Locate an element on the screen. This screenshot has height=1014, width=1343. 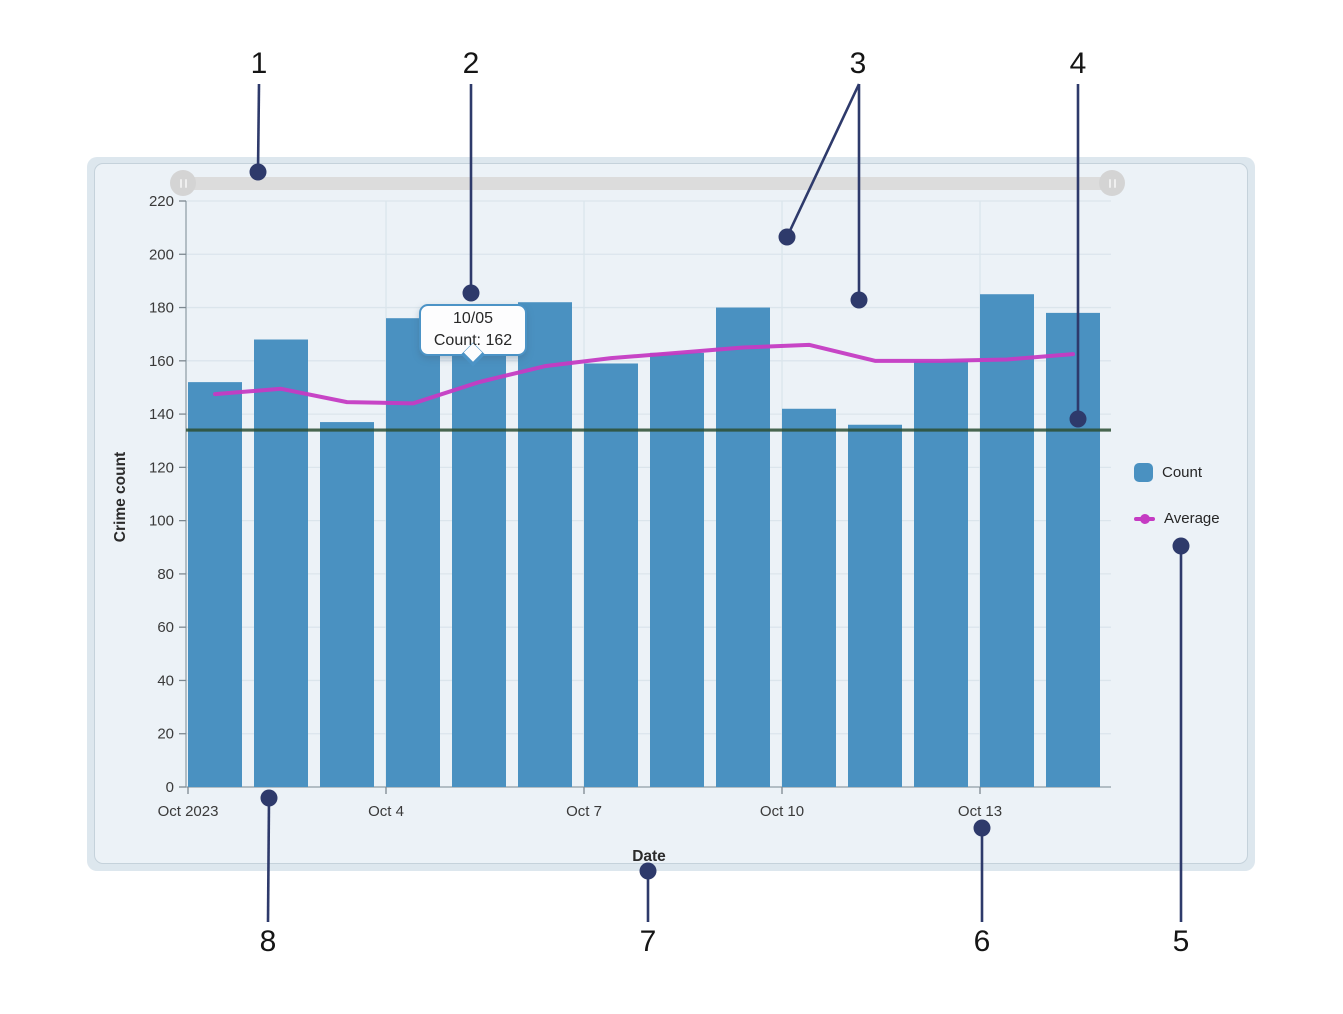
slider-track is located at coordinates (644, 183).